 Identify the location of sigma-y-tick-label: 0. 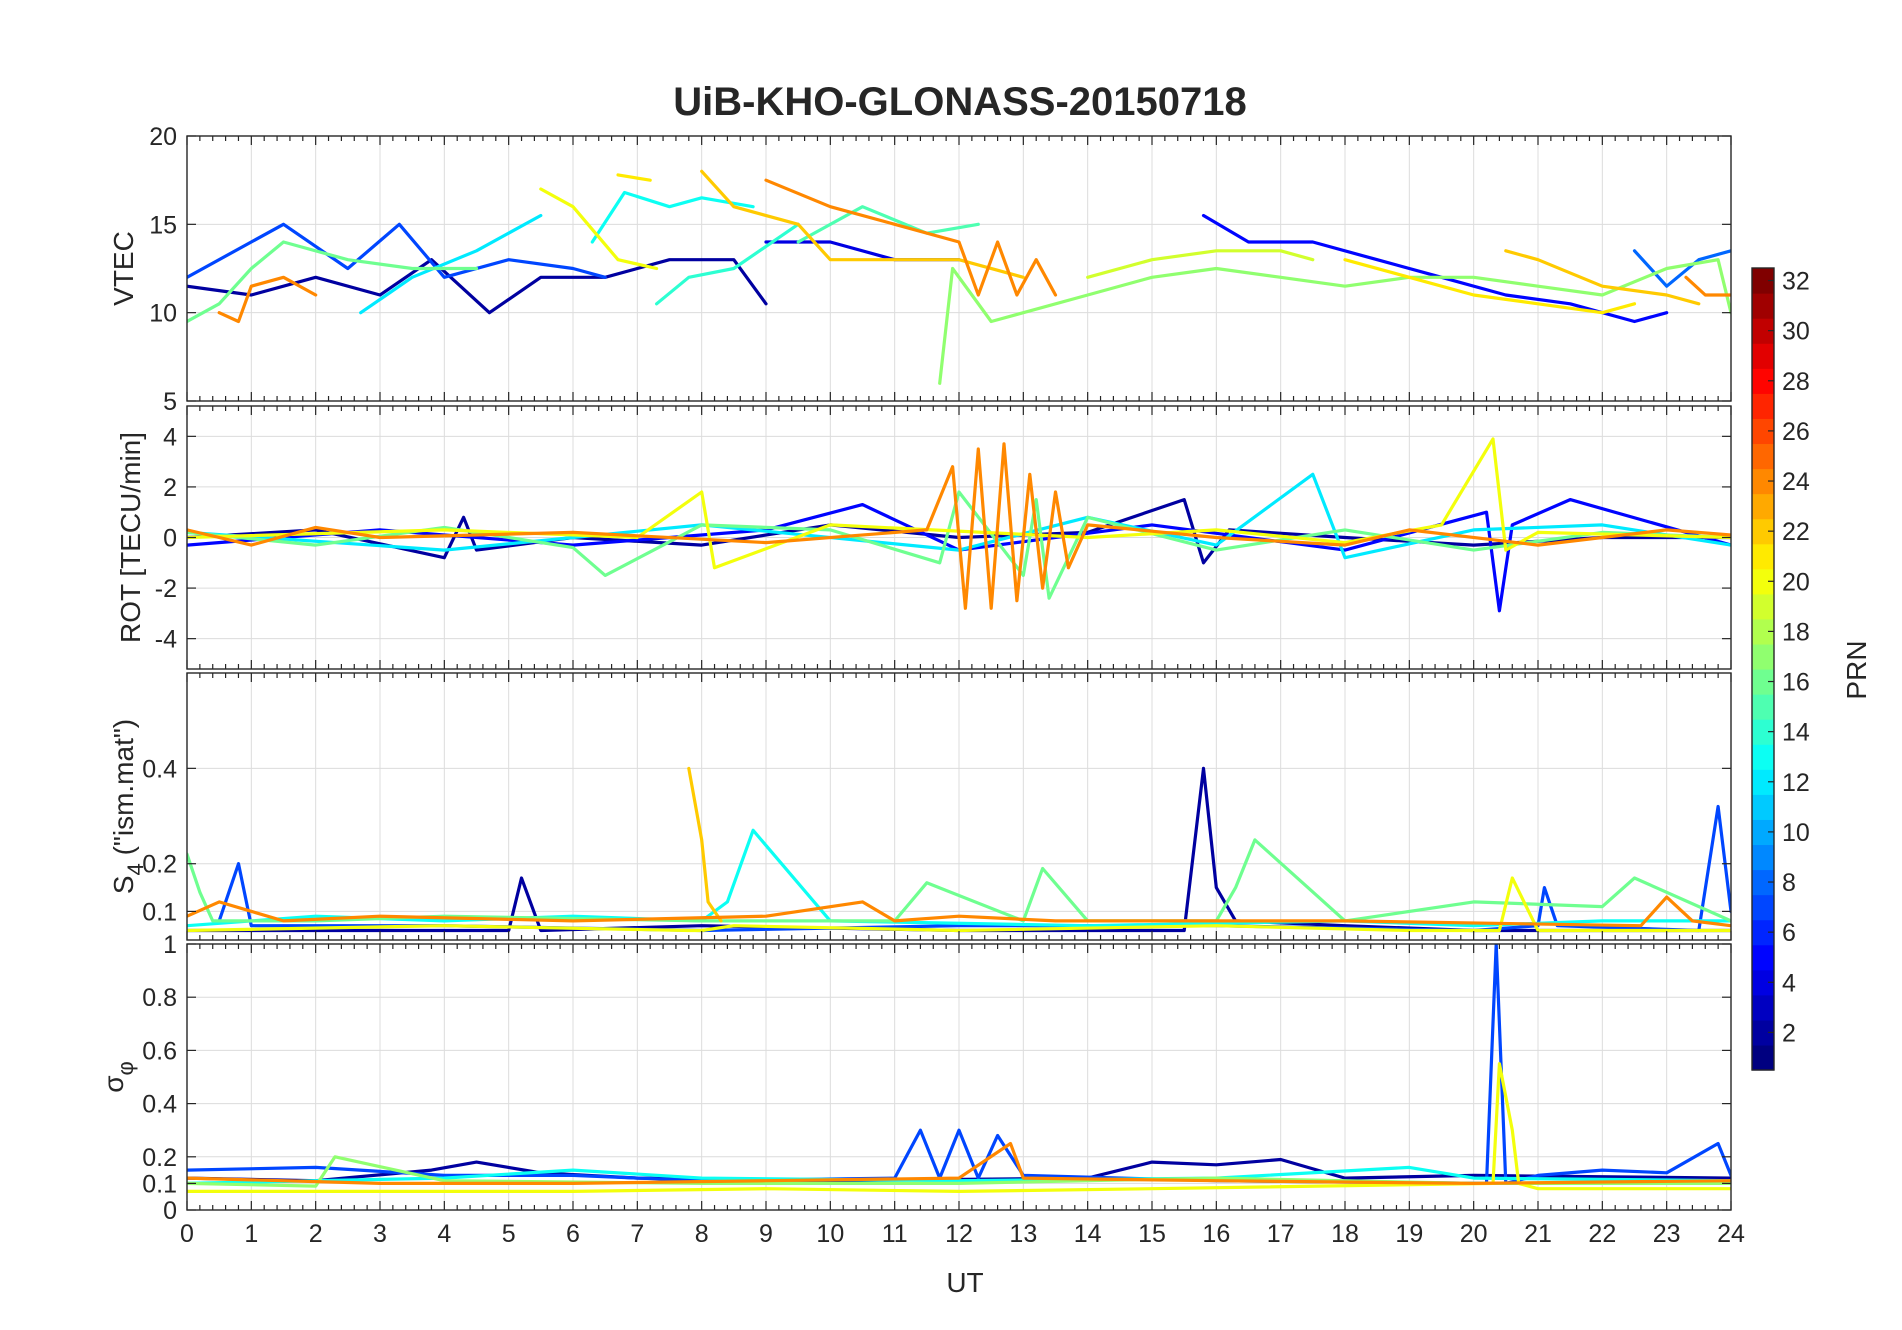
(170, 1211).